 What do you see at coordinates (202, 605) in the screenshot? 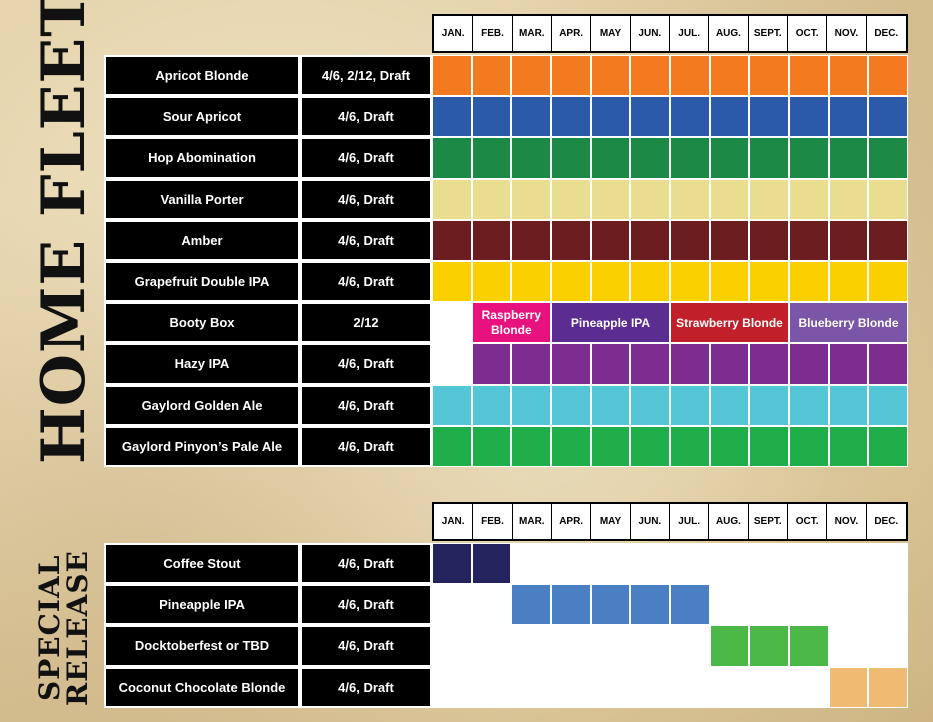
I see `special-beer-name: Pineapple IPA` at bounding box center [202, 605].